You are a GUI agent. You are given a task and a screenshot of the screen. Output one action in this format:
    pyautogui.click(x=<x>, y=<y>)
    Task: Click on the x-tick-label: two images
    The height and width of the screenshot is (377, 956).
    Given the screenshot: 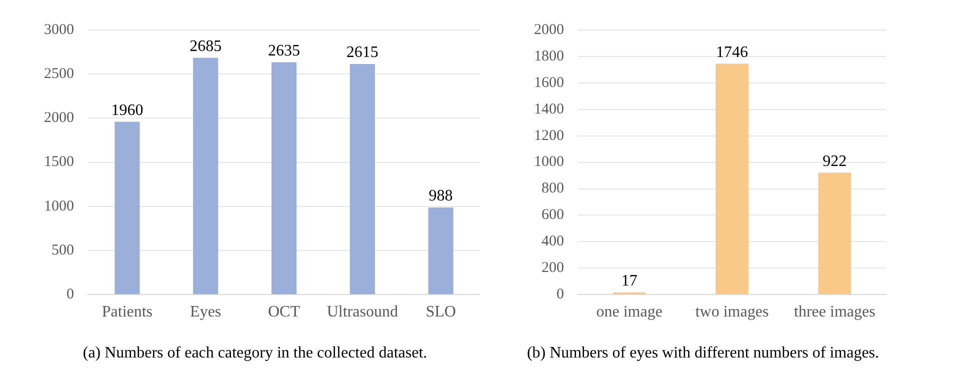 What is the action you would take?
    pyautogui.click(x=732, y=311)
    